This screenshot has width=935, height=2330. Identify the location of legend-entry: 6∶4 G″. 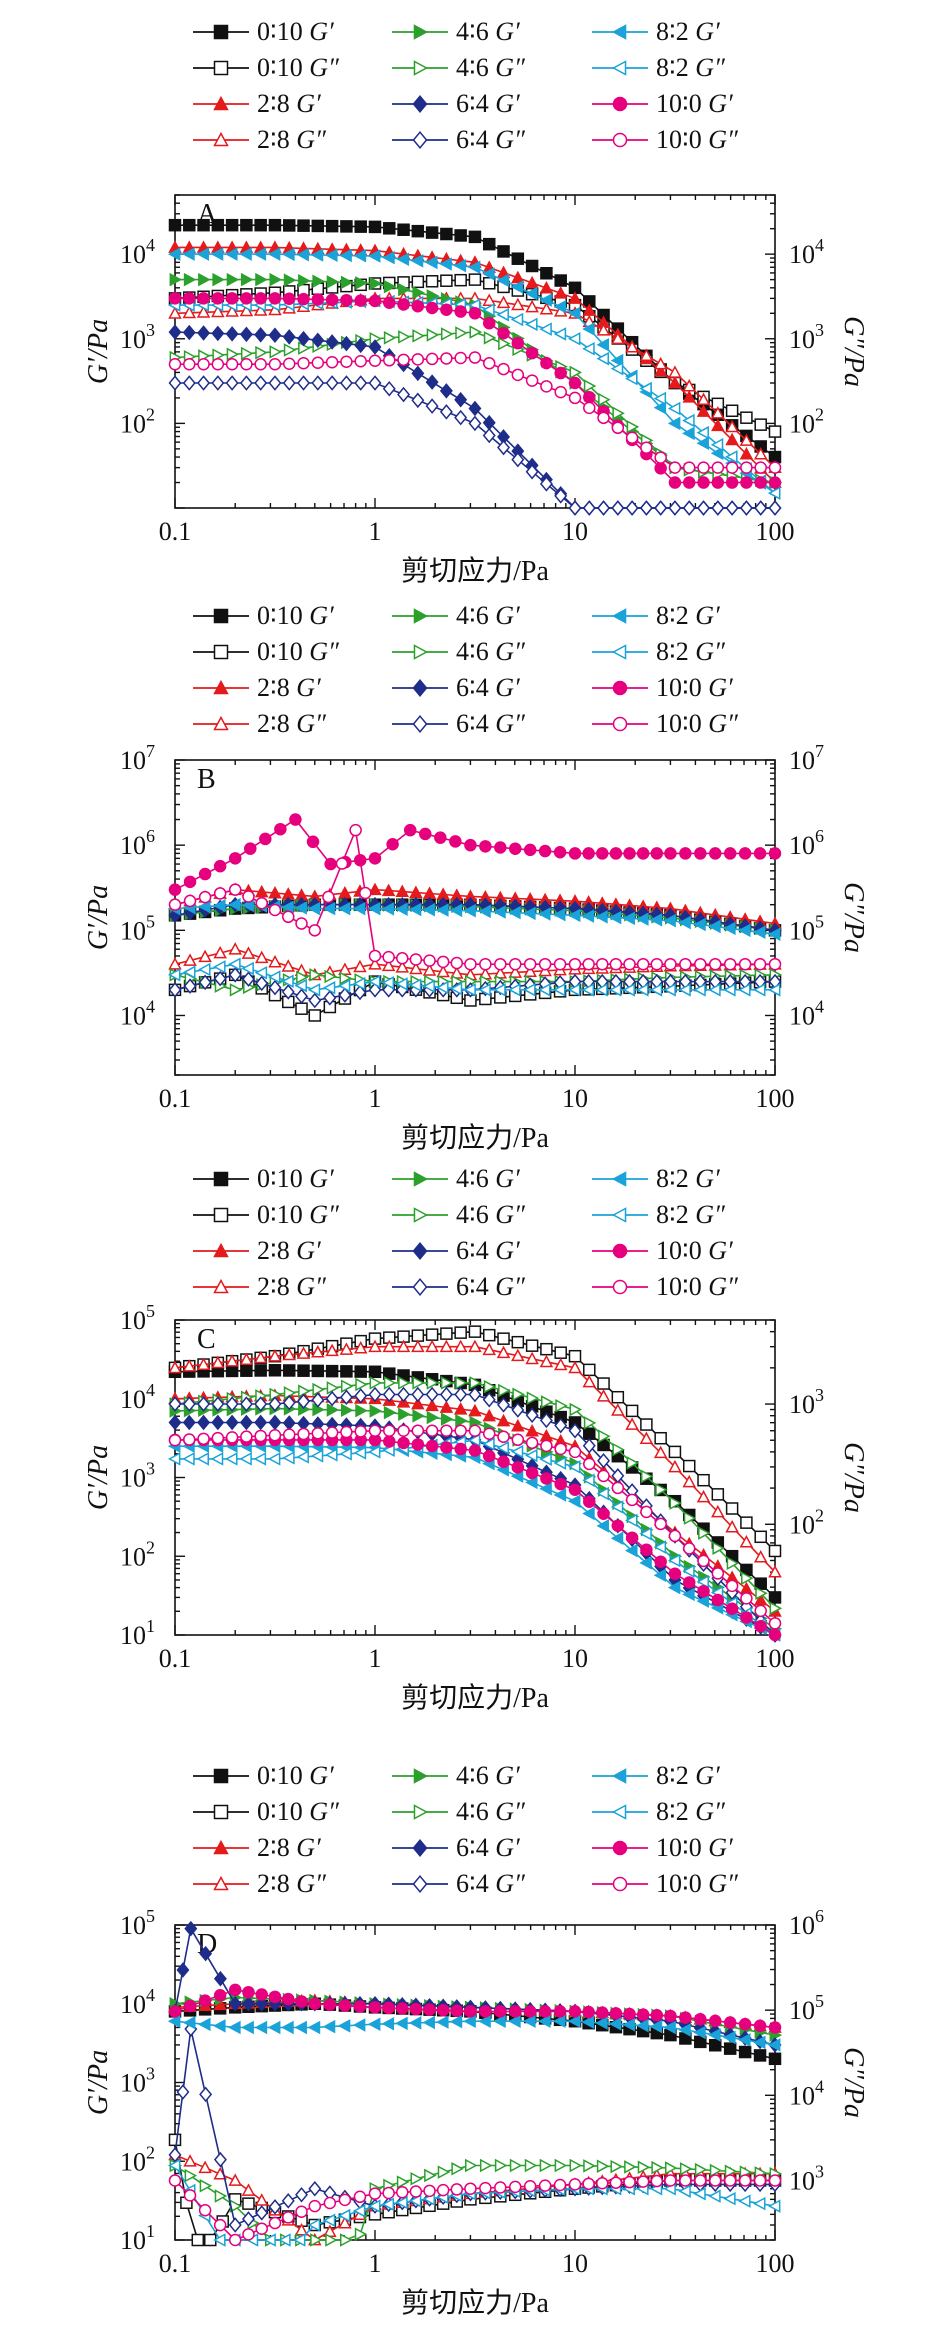
(459, 723).